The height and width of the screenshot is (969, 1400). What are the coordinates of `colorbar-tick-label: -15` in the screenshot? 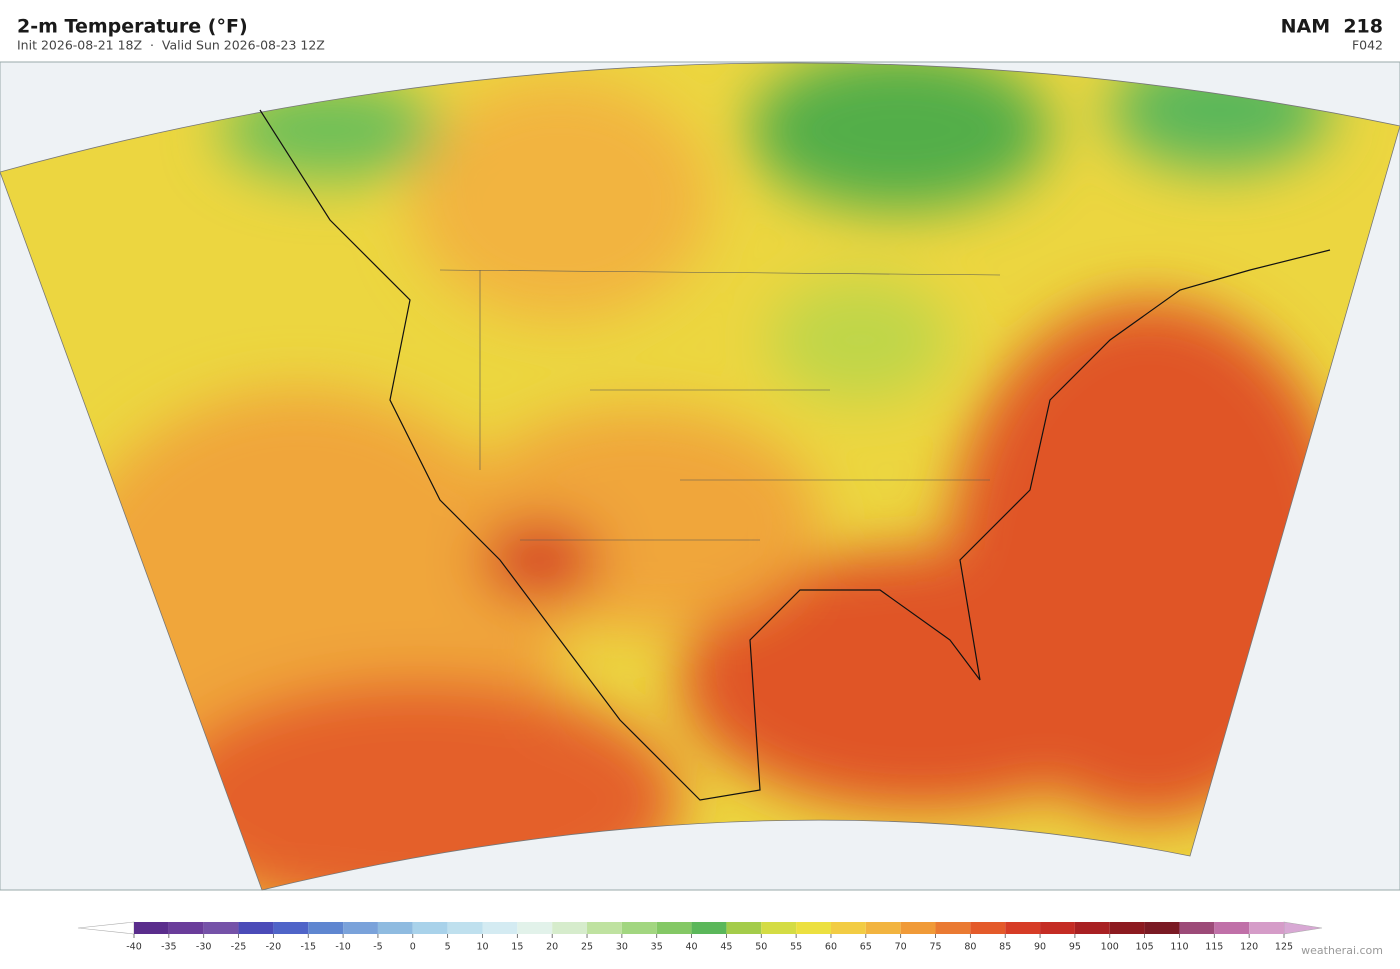 It's located at (308, 947).